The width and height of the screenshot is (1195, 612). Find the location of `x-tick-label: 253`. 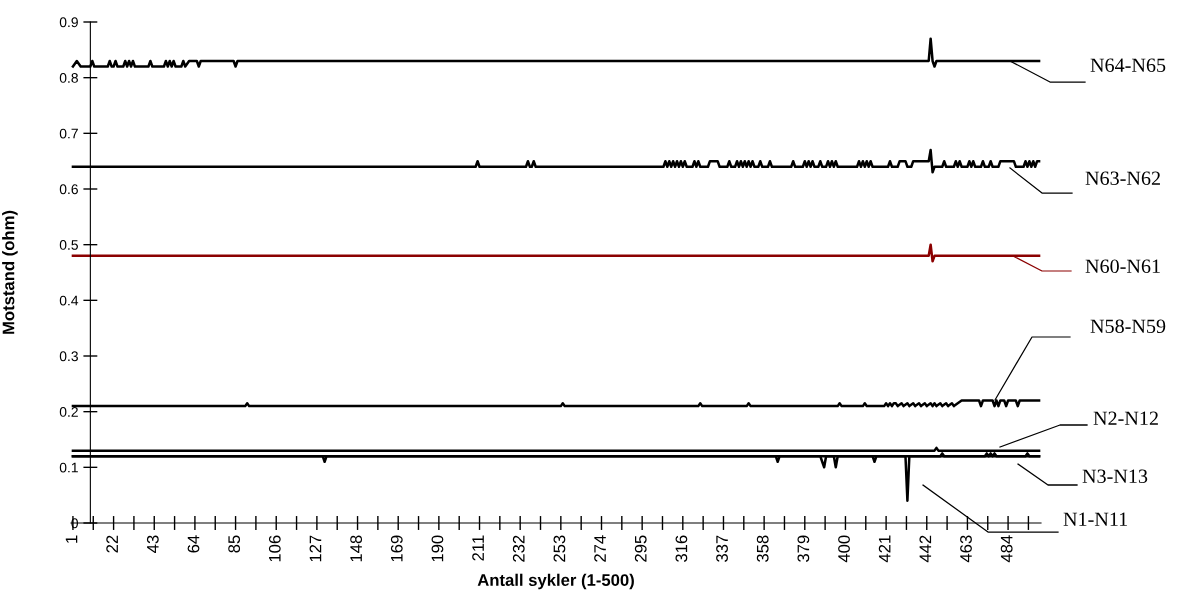

x-tick-label: 253 is located at coordinates (559, 548).